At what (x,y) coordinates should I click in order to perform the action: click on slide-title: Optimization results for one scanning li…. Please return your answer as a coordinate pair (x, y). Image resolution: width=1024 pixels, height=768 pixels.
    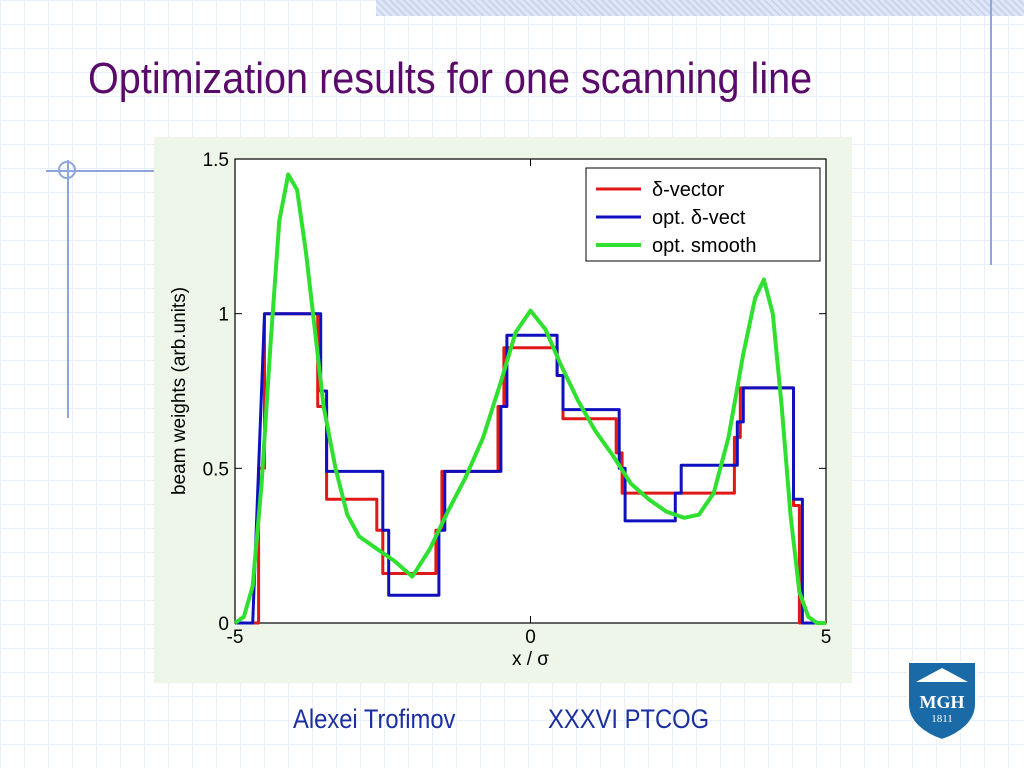
    Looking at the image, I should click on (450, 78).